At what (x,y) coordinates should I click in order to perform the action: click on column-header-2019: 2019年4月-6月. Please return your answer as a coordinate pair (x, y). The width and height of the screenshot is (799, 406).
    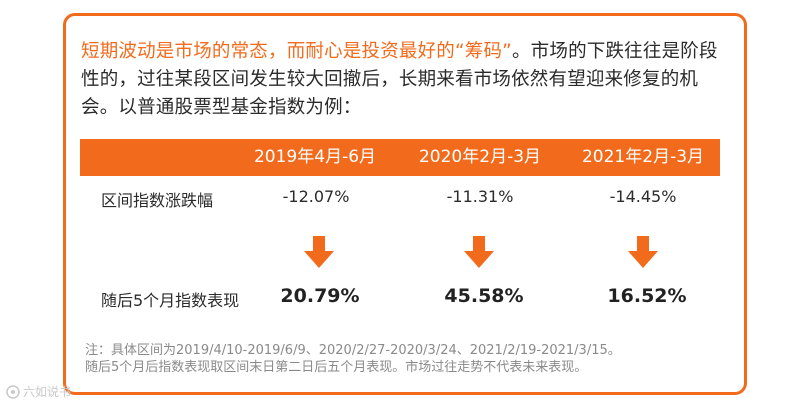
    Looking at the image, I should click on (315, 157).